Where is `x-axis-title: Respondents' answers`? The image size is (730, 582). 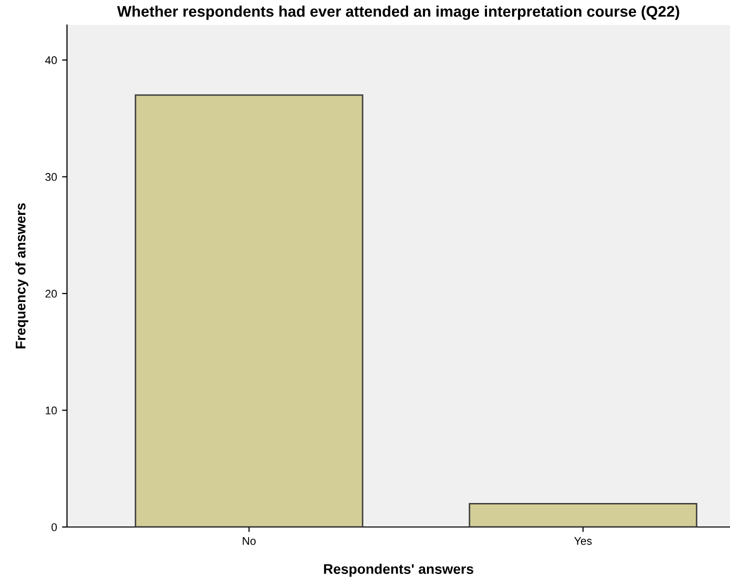 x-axis-title: Respondents' answers is located at coordinates (399, 570).